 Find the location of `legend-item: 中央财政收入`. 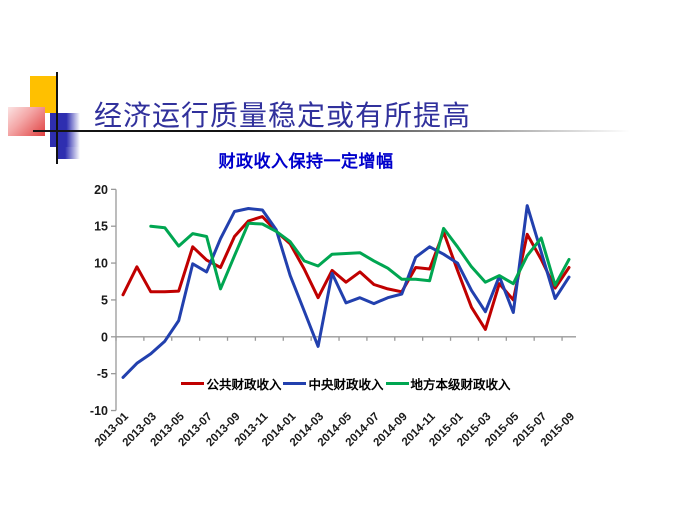

legend-item: 中央财政收入 is located at coordinates (333, 383).